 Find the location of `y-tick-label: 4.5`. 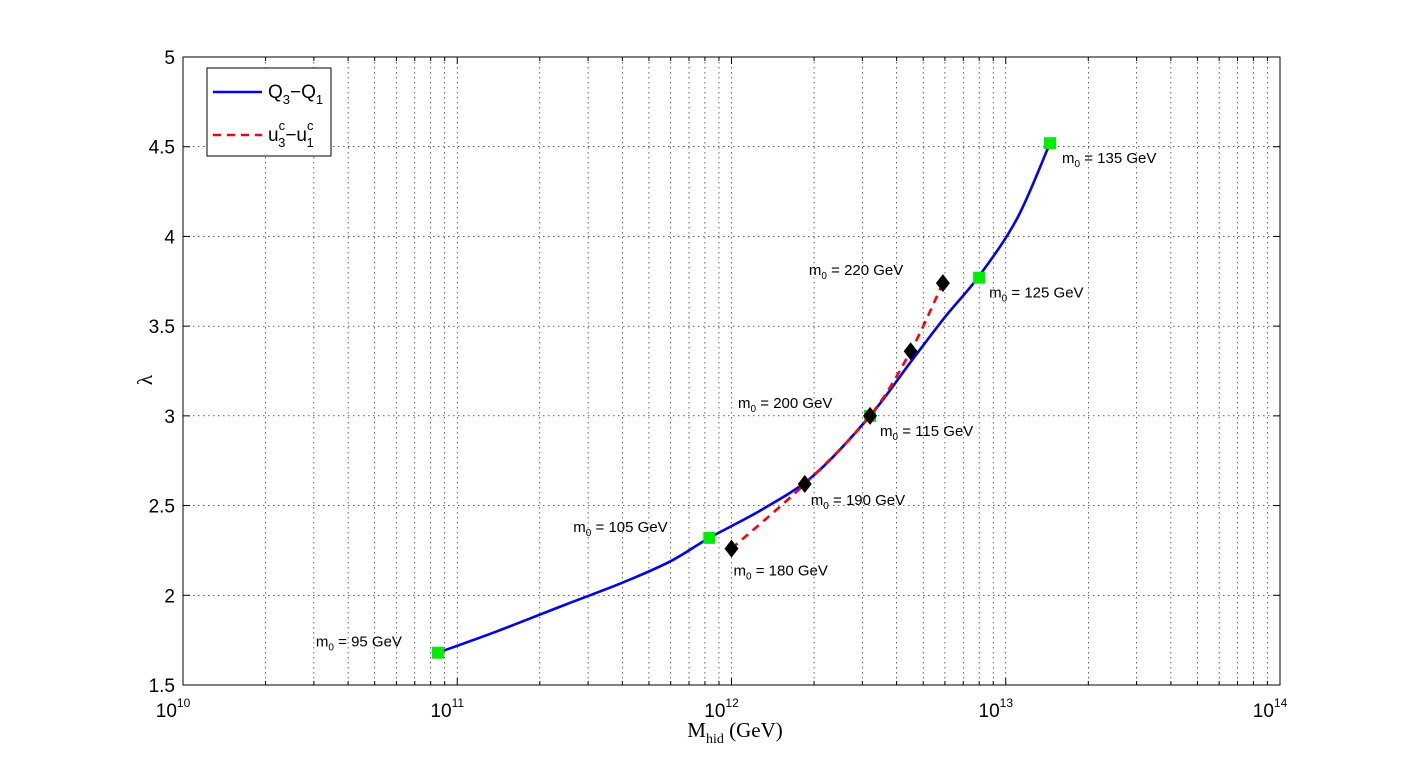

y-tick-label: 4.5 is located at coordinates (162, 148).